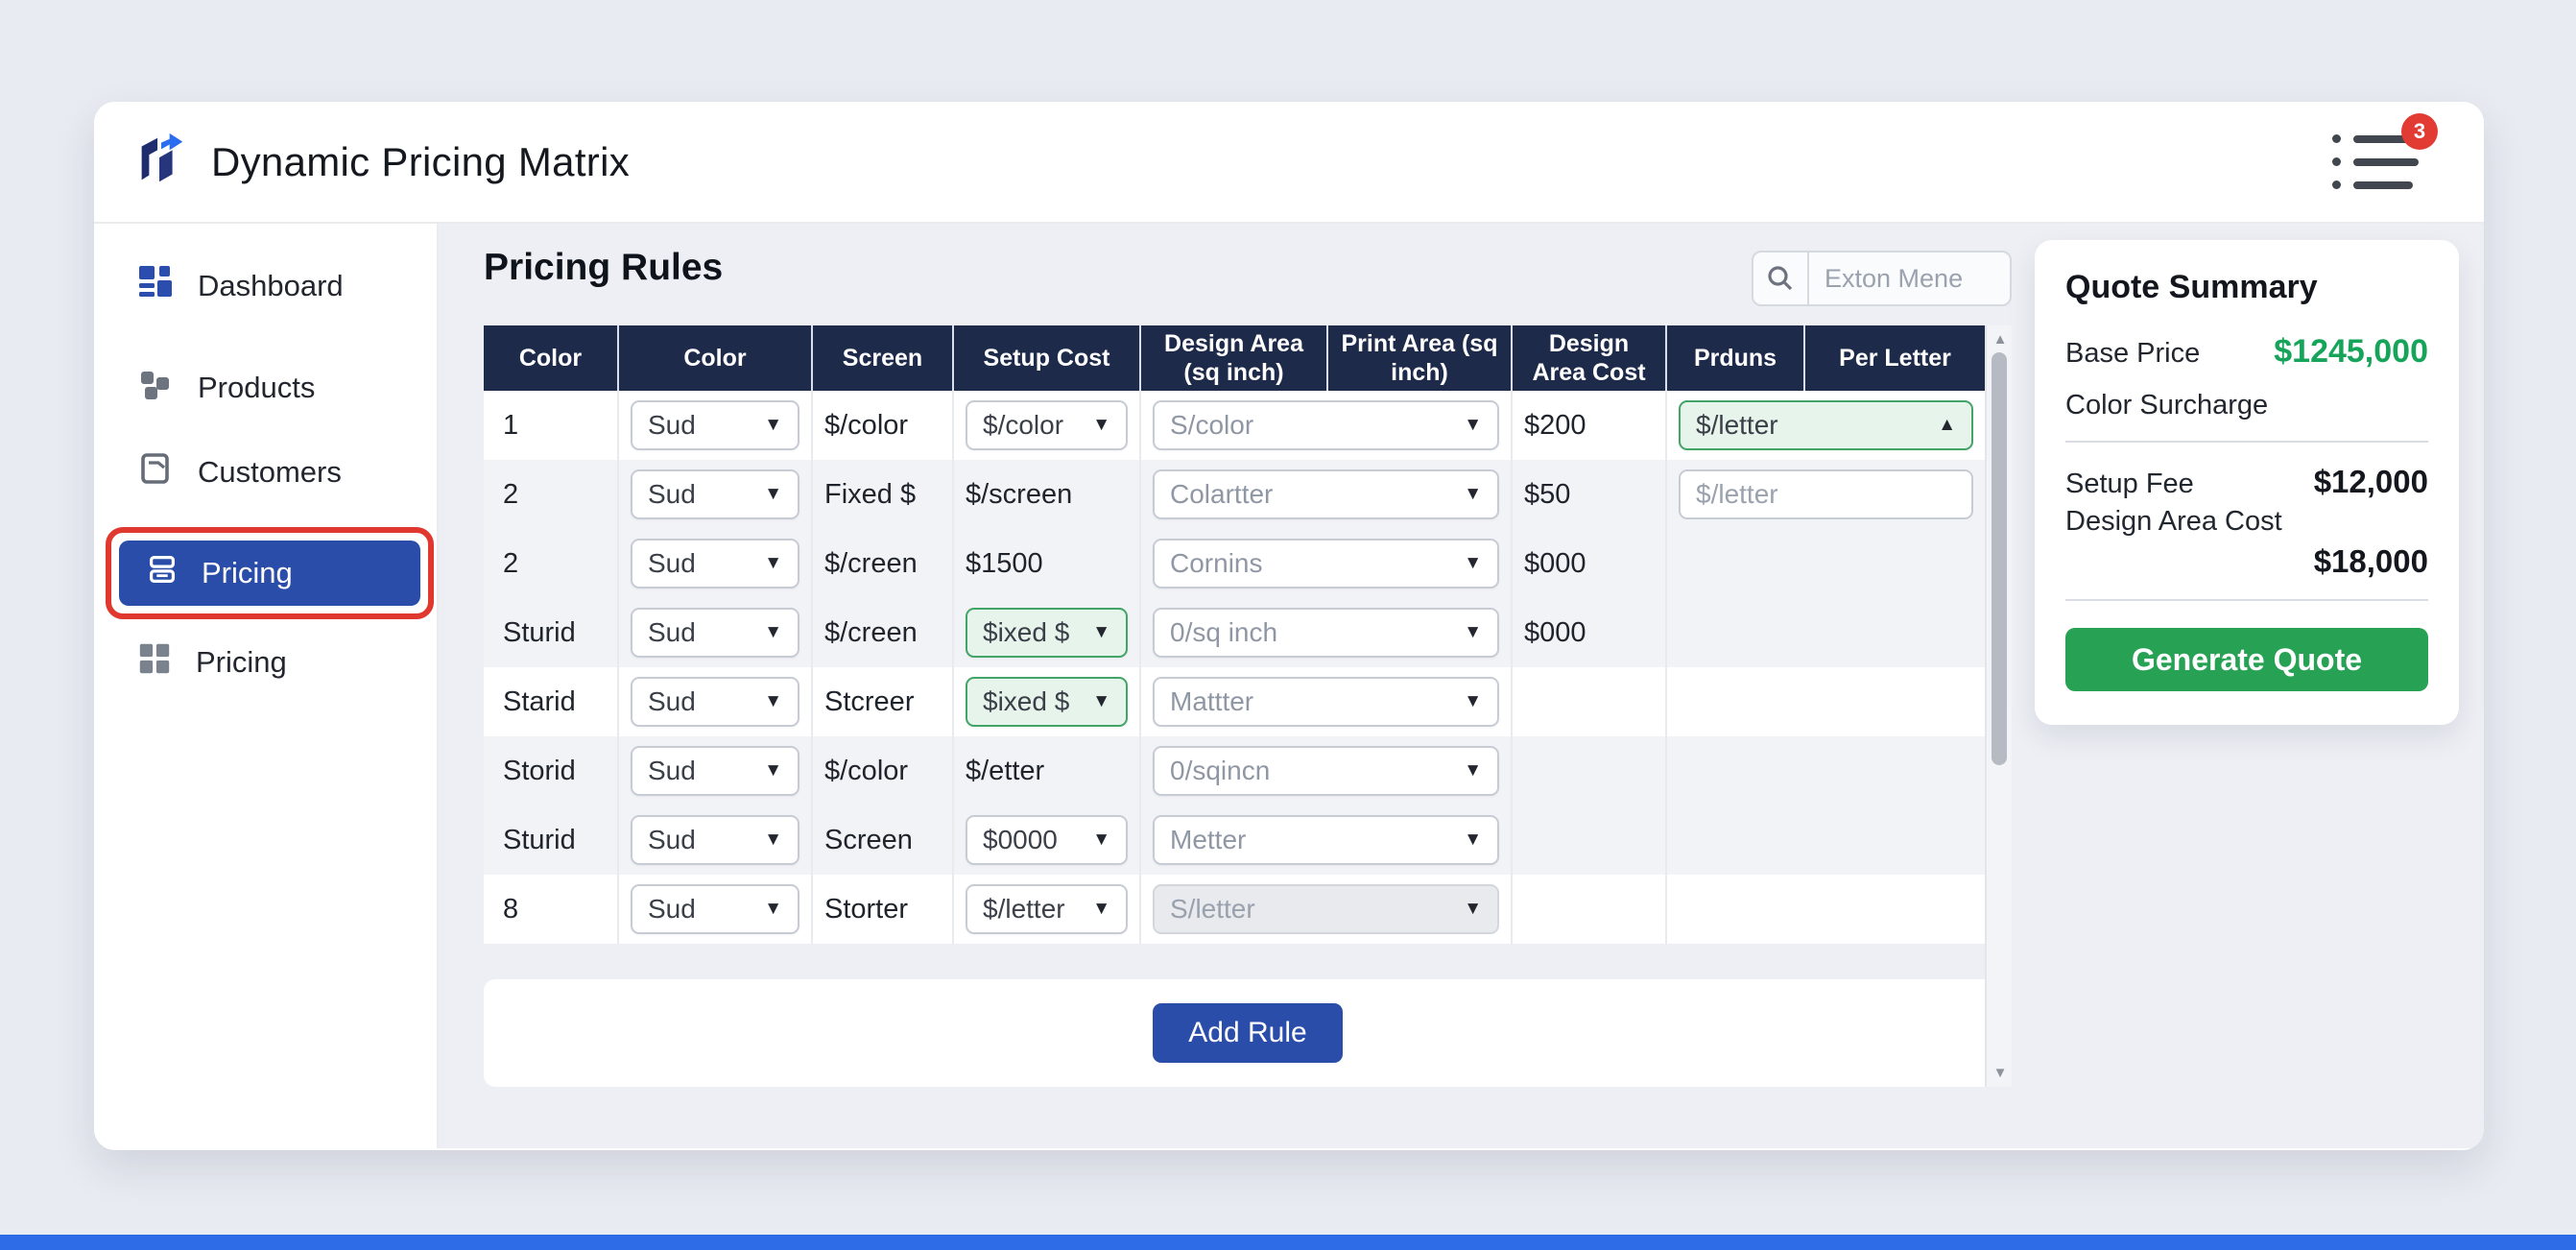  What do you see at coordinates (2000, 340) in the screenshot?
I see `scrollbar-up-icon: ▲` at bounding box center [2000, 340].